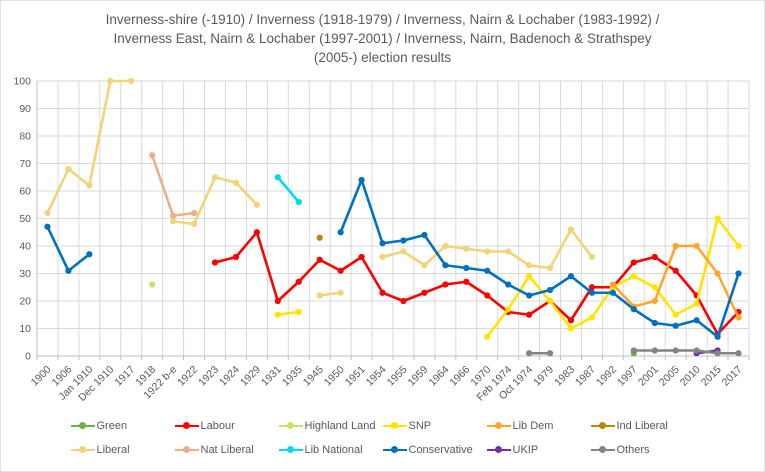  Describe the element at coordinates (28, 357) in the screenshot. I see `y-tick-label: 0` at that location.